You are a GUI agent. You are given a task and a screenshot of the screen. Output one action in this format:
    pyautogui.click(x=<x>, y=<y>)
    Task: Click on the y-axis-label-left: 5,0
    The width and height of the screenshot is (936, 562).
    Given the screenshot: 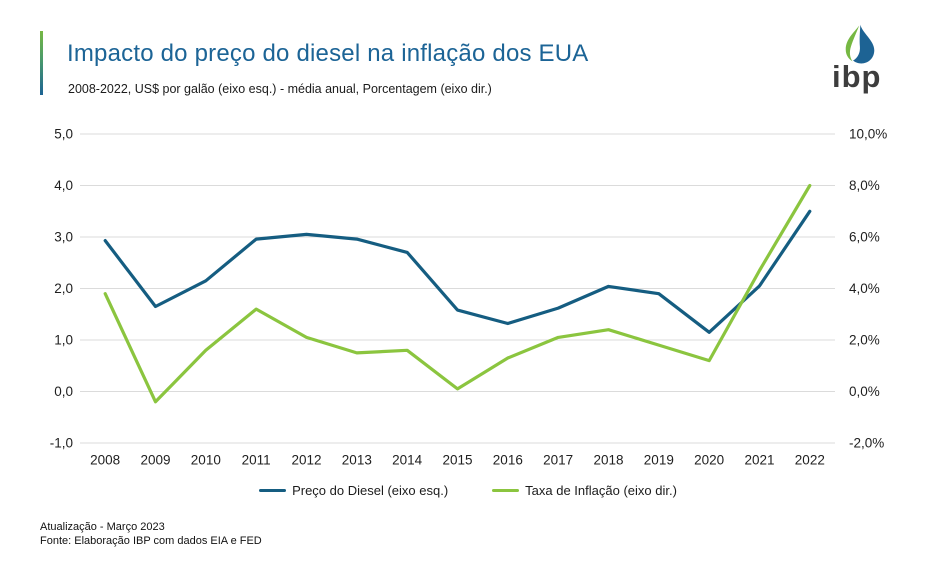 What is the action you would take?
    pyautogui.click(x=63, y=134)
    